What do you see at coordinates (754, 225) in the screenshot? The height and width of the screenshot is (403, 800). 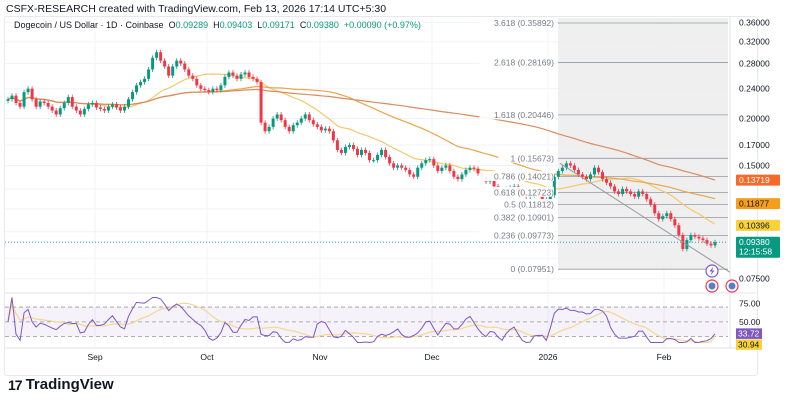 I see `ma-fast-badge-text: 0.10396` at bounding box center [754, 225].